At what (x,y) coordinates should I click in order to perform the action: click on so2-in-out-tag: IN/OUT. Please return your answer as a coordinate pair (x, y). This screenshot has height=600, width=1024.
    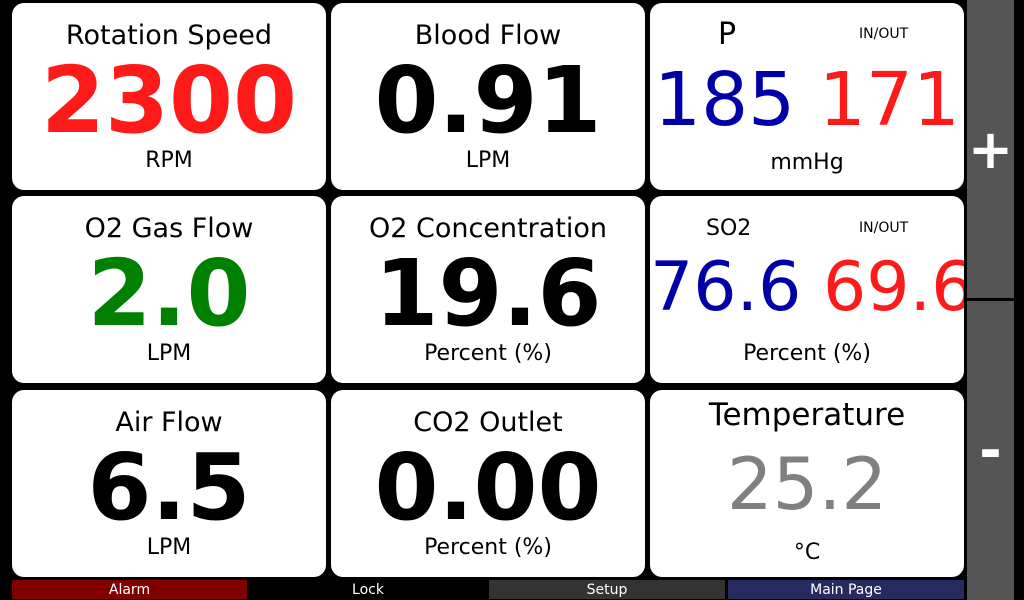
    Looking at the image, I should click on (884, 228).